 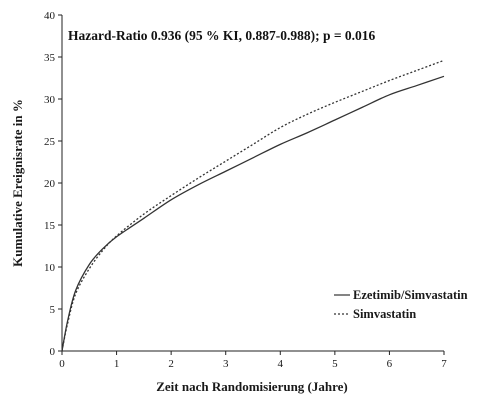 I want to click on y-tick-label: 35, so click(x=50, y=58).